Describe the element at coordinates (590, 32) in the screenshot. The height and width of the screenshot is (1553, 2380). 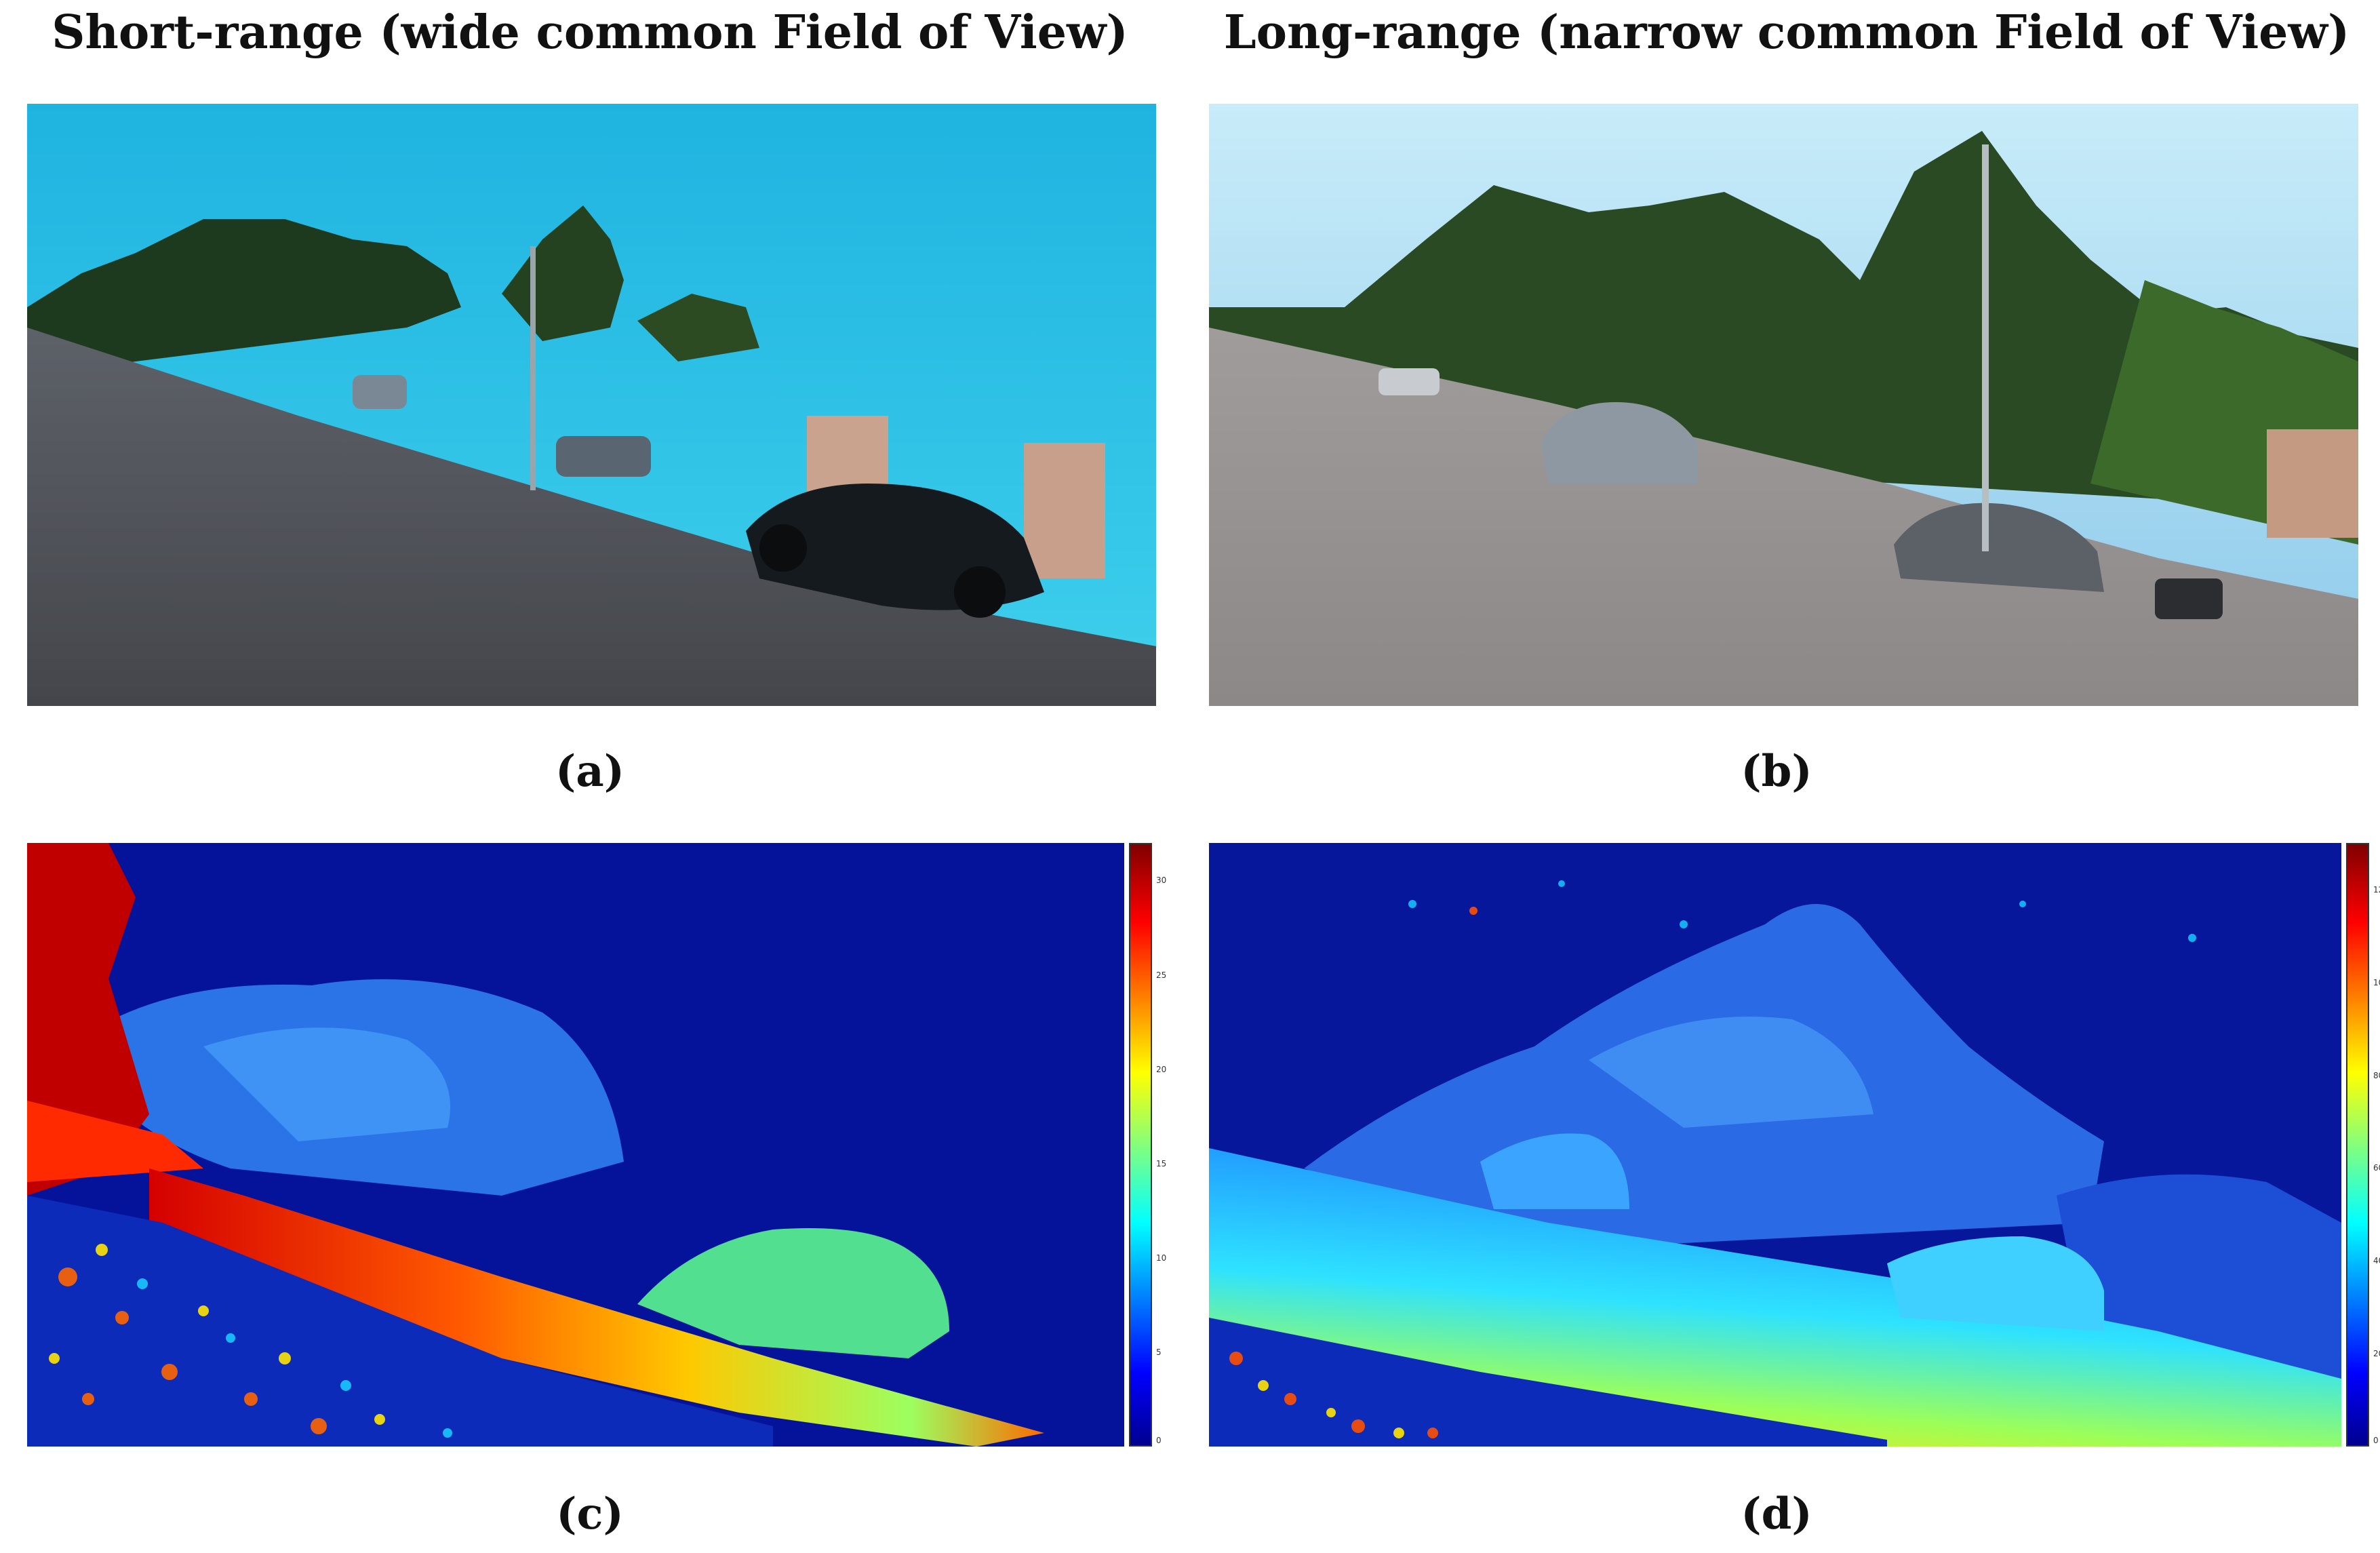
I see `title-short-range: Short-range (wide common Field of View)` at that location.